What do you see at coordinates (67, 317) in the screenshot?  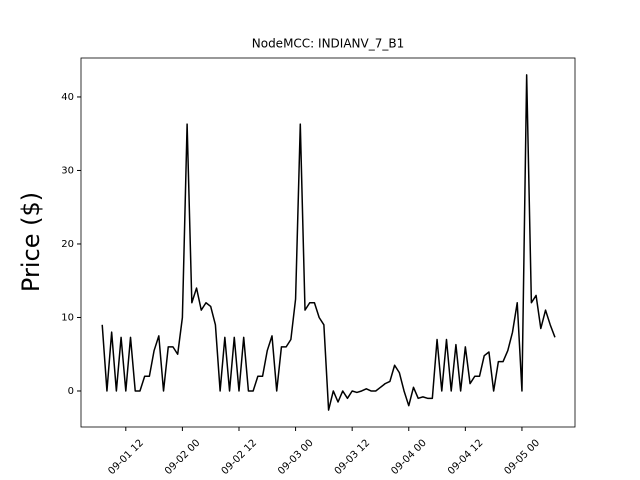 I see `y-tick-label: 10` at bounding box center [67, 317].